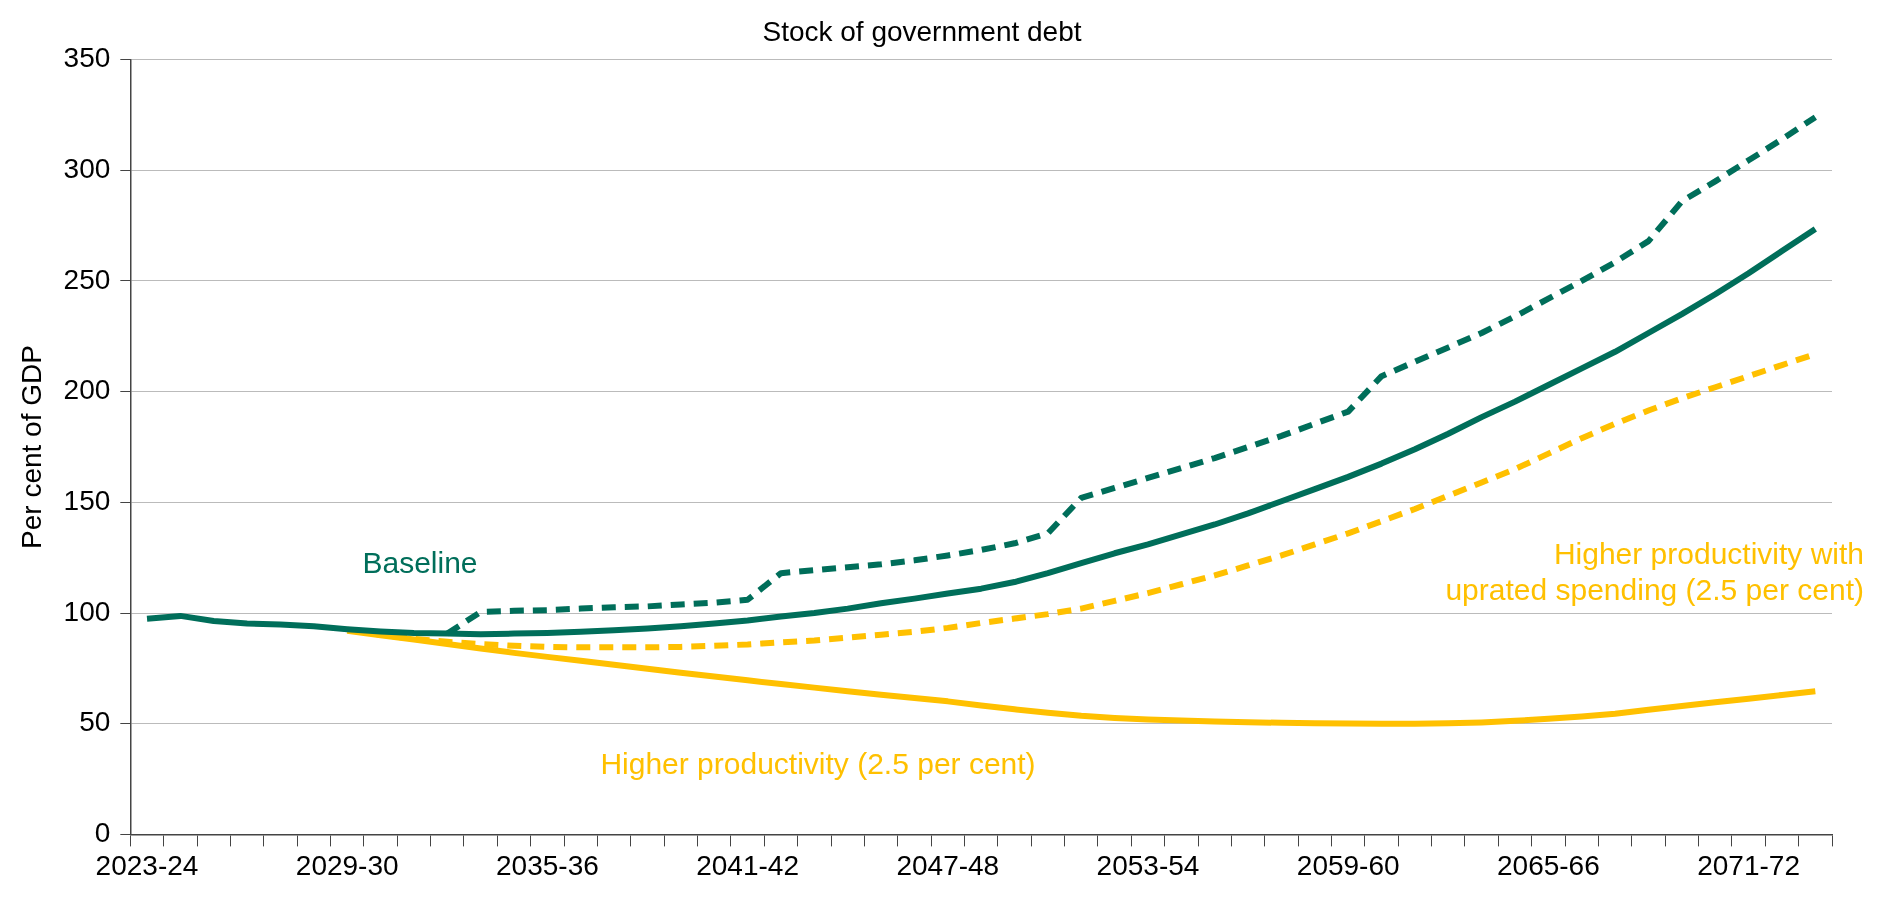 The width and height of the screenshot is (1880, 900). What do you see at coordinates (1748, 865) in the screenshot?
I see `x-tick-label: 2071-72` at bounding box center [1748, 865].